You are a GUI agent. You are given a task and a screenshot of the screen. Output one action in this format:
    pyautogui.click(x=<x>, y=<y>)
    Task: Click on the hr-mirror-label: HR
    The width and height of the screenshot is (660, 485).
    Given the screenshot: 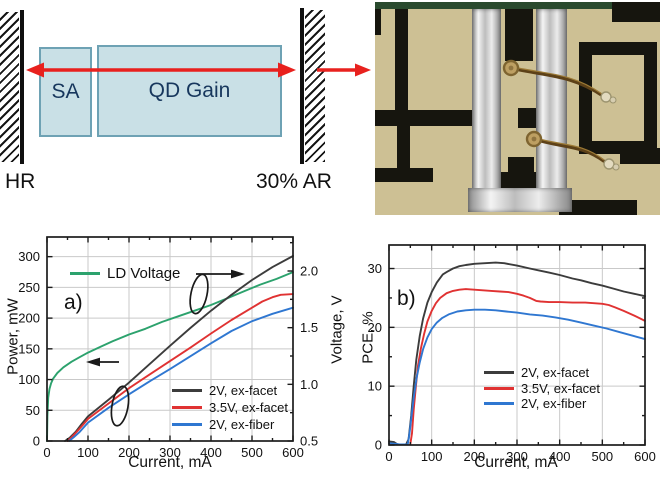 What is the action you would take?
    pyautogui.click(x=20, y=181)
    